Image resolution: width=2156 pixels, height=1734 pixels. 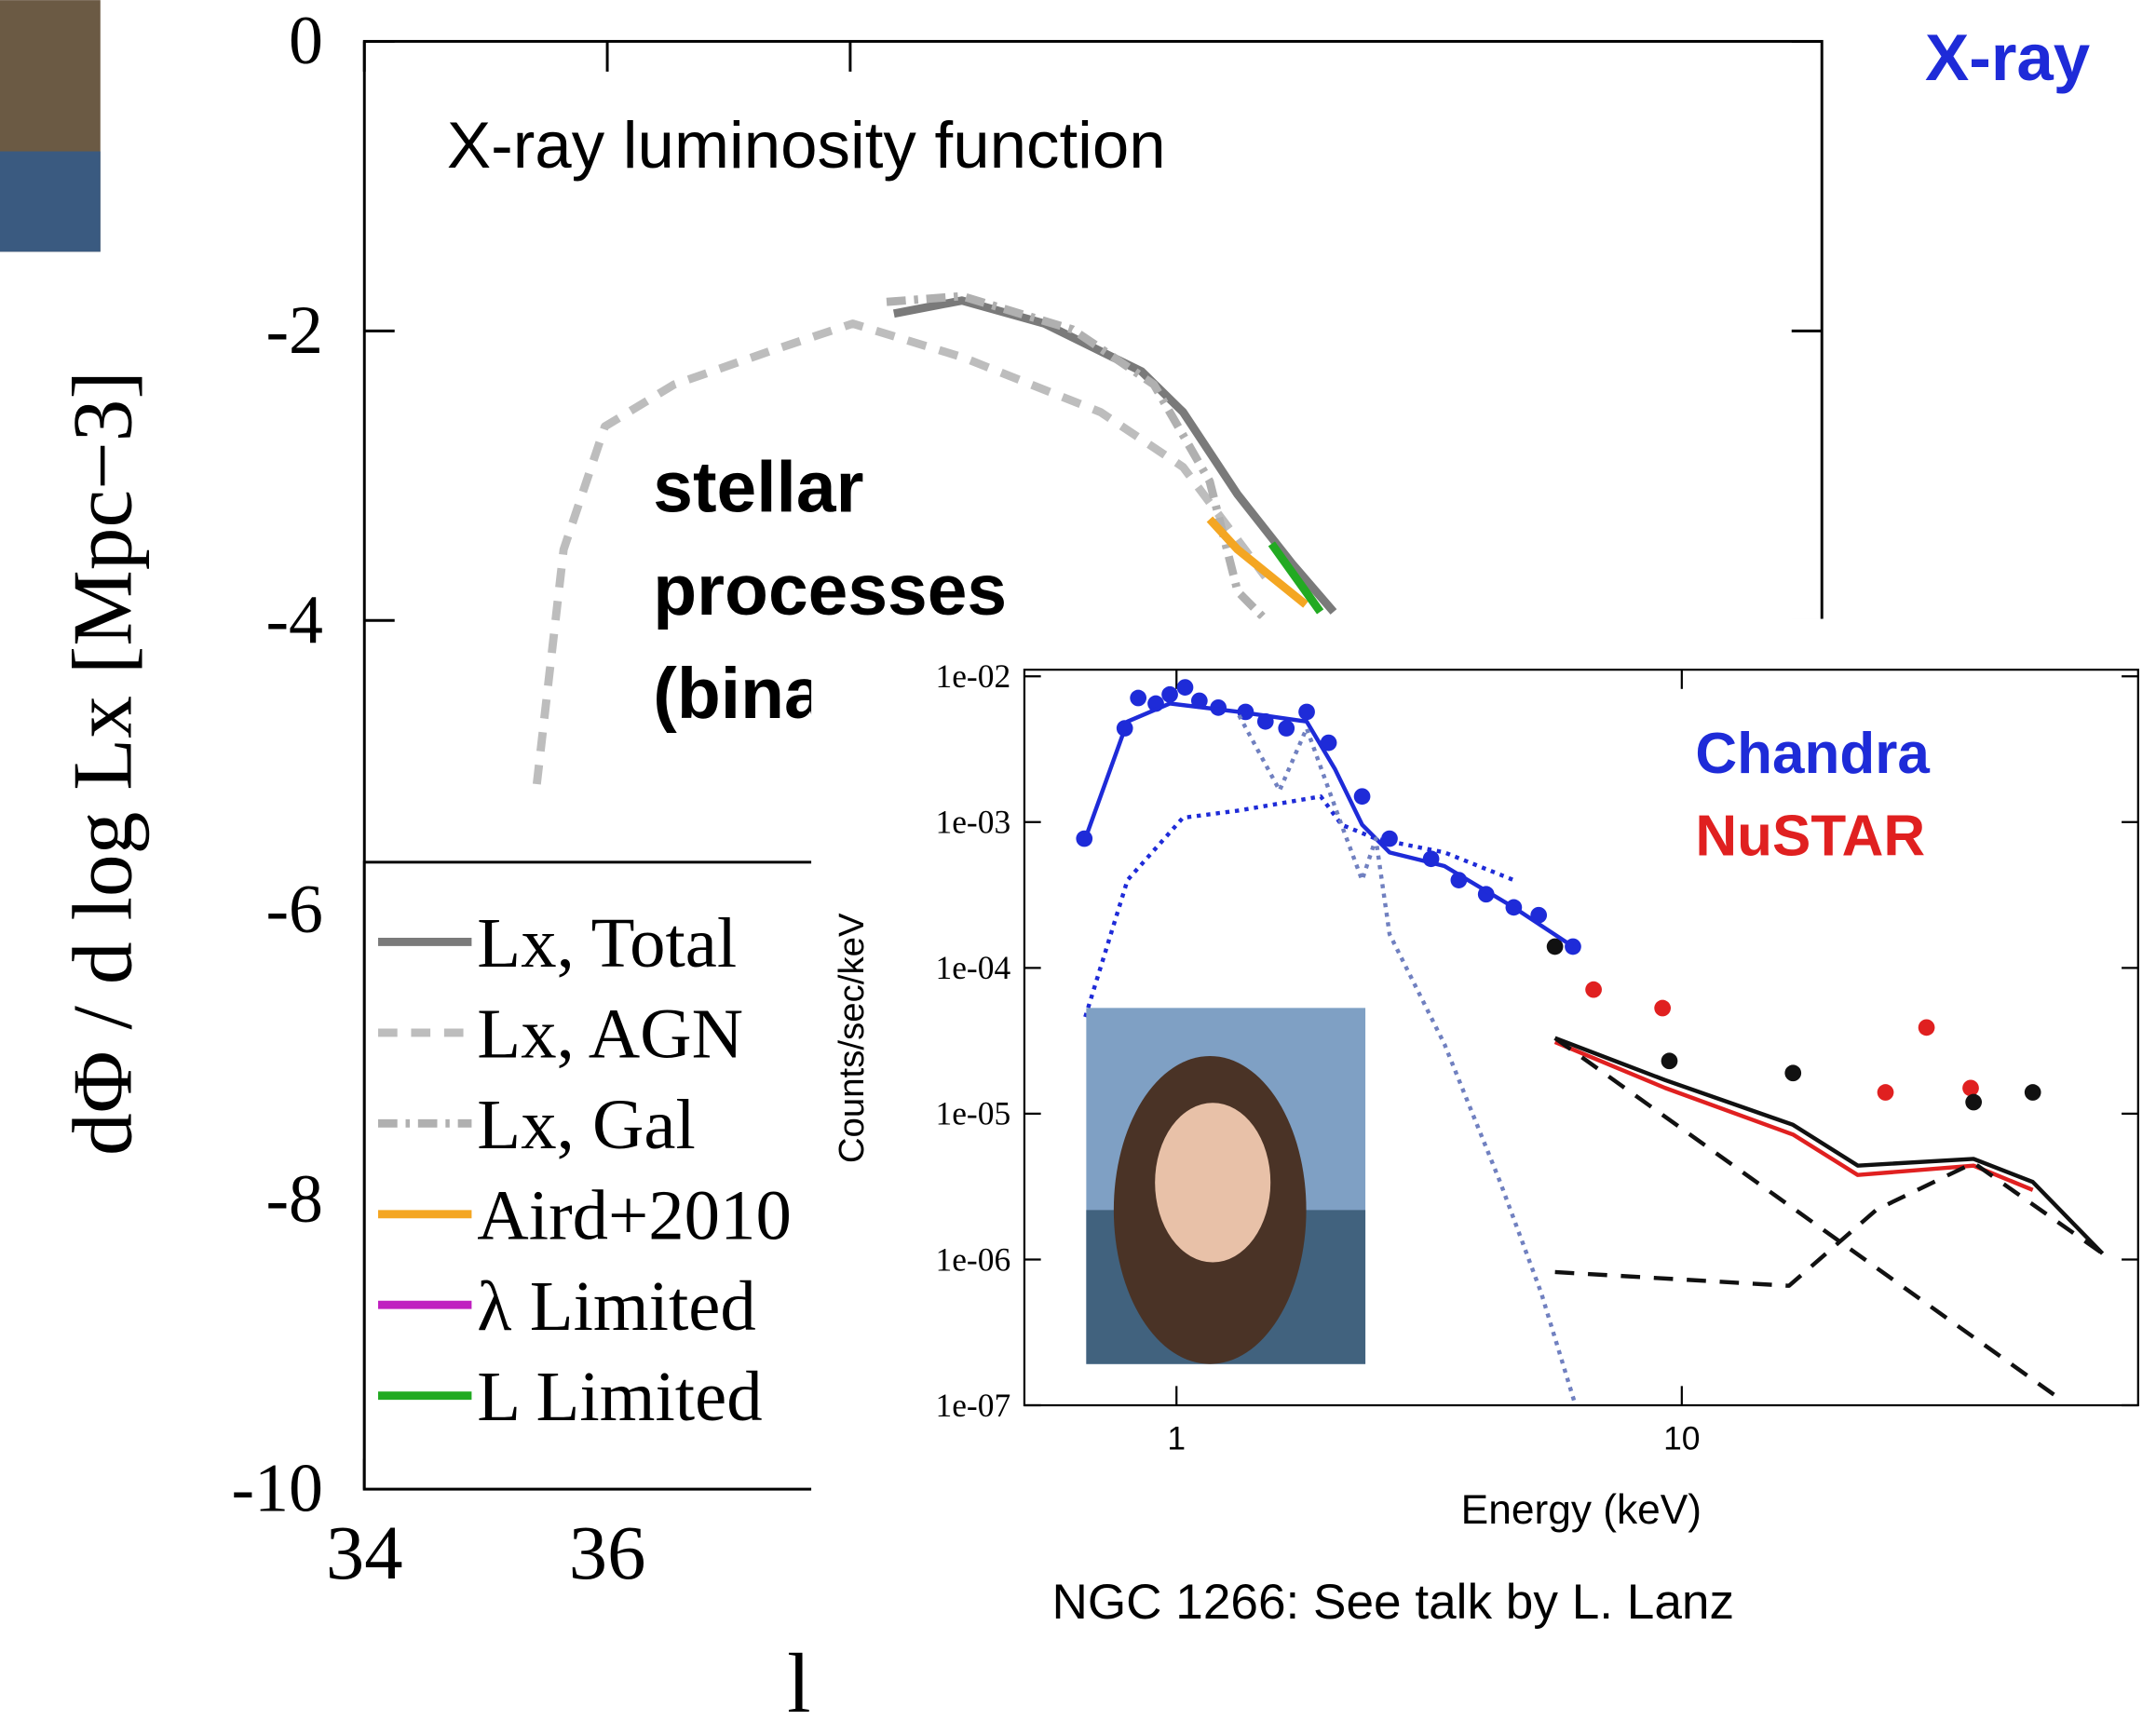 I want to click on x-tick-label: 36, so click(x=607, y=1552).